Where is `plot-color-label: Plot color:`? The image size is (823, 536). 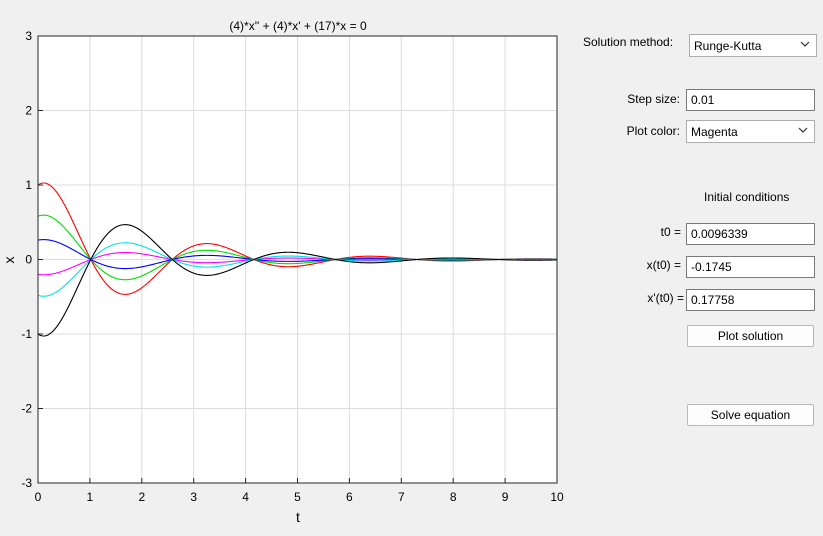 plot-color-label: Plot color: is located at coordinates (653, 131).